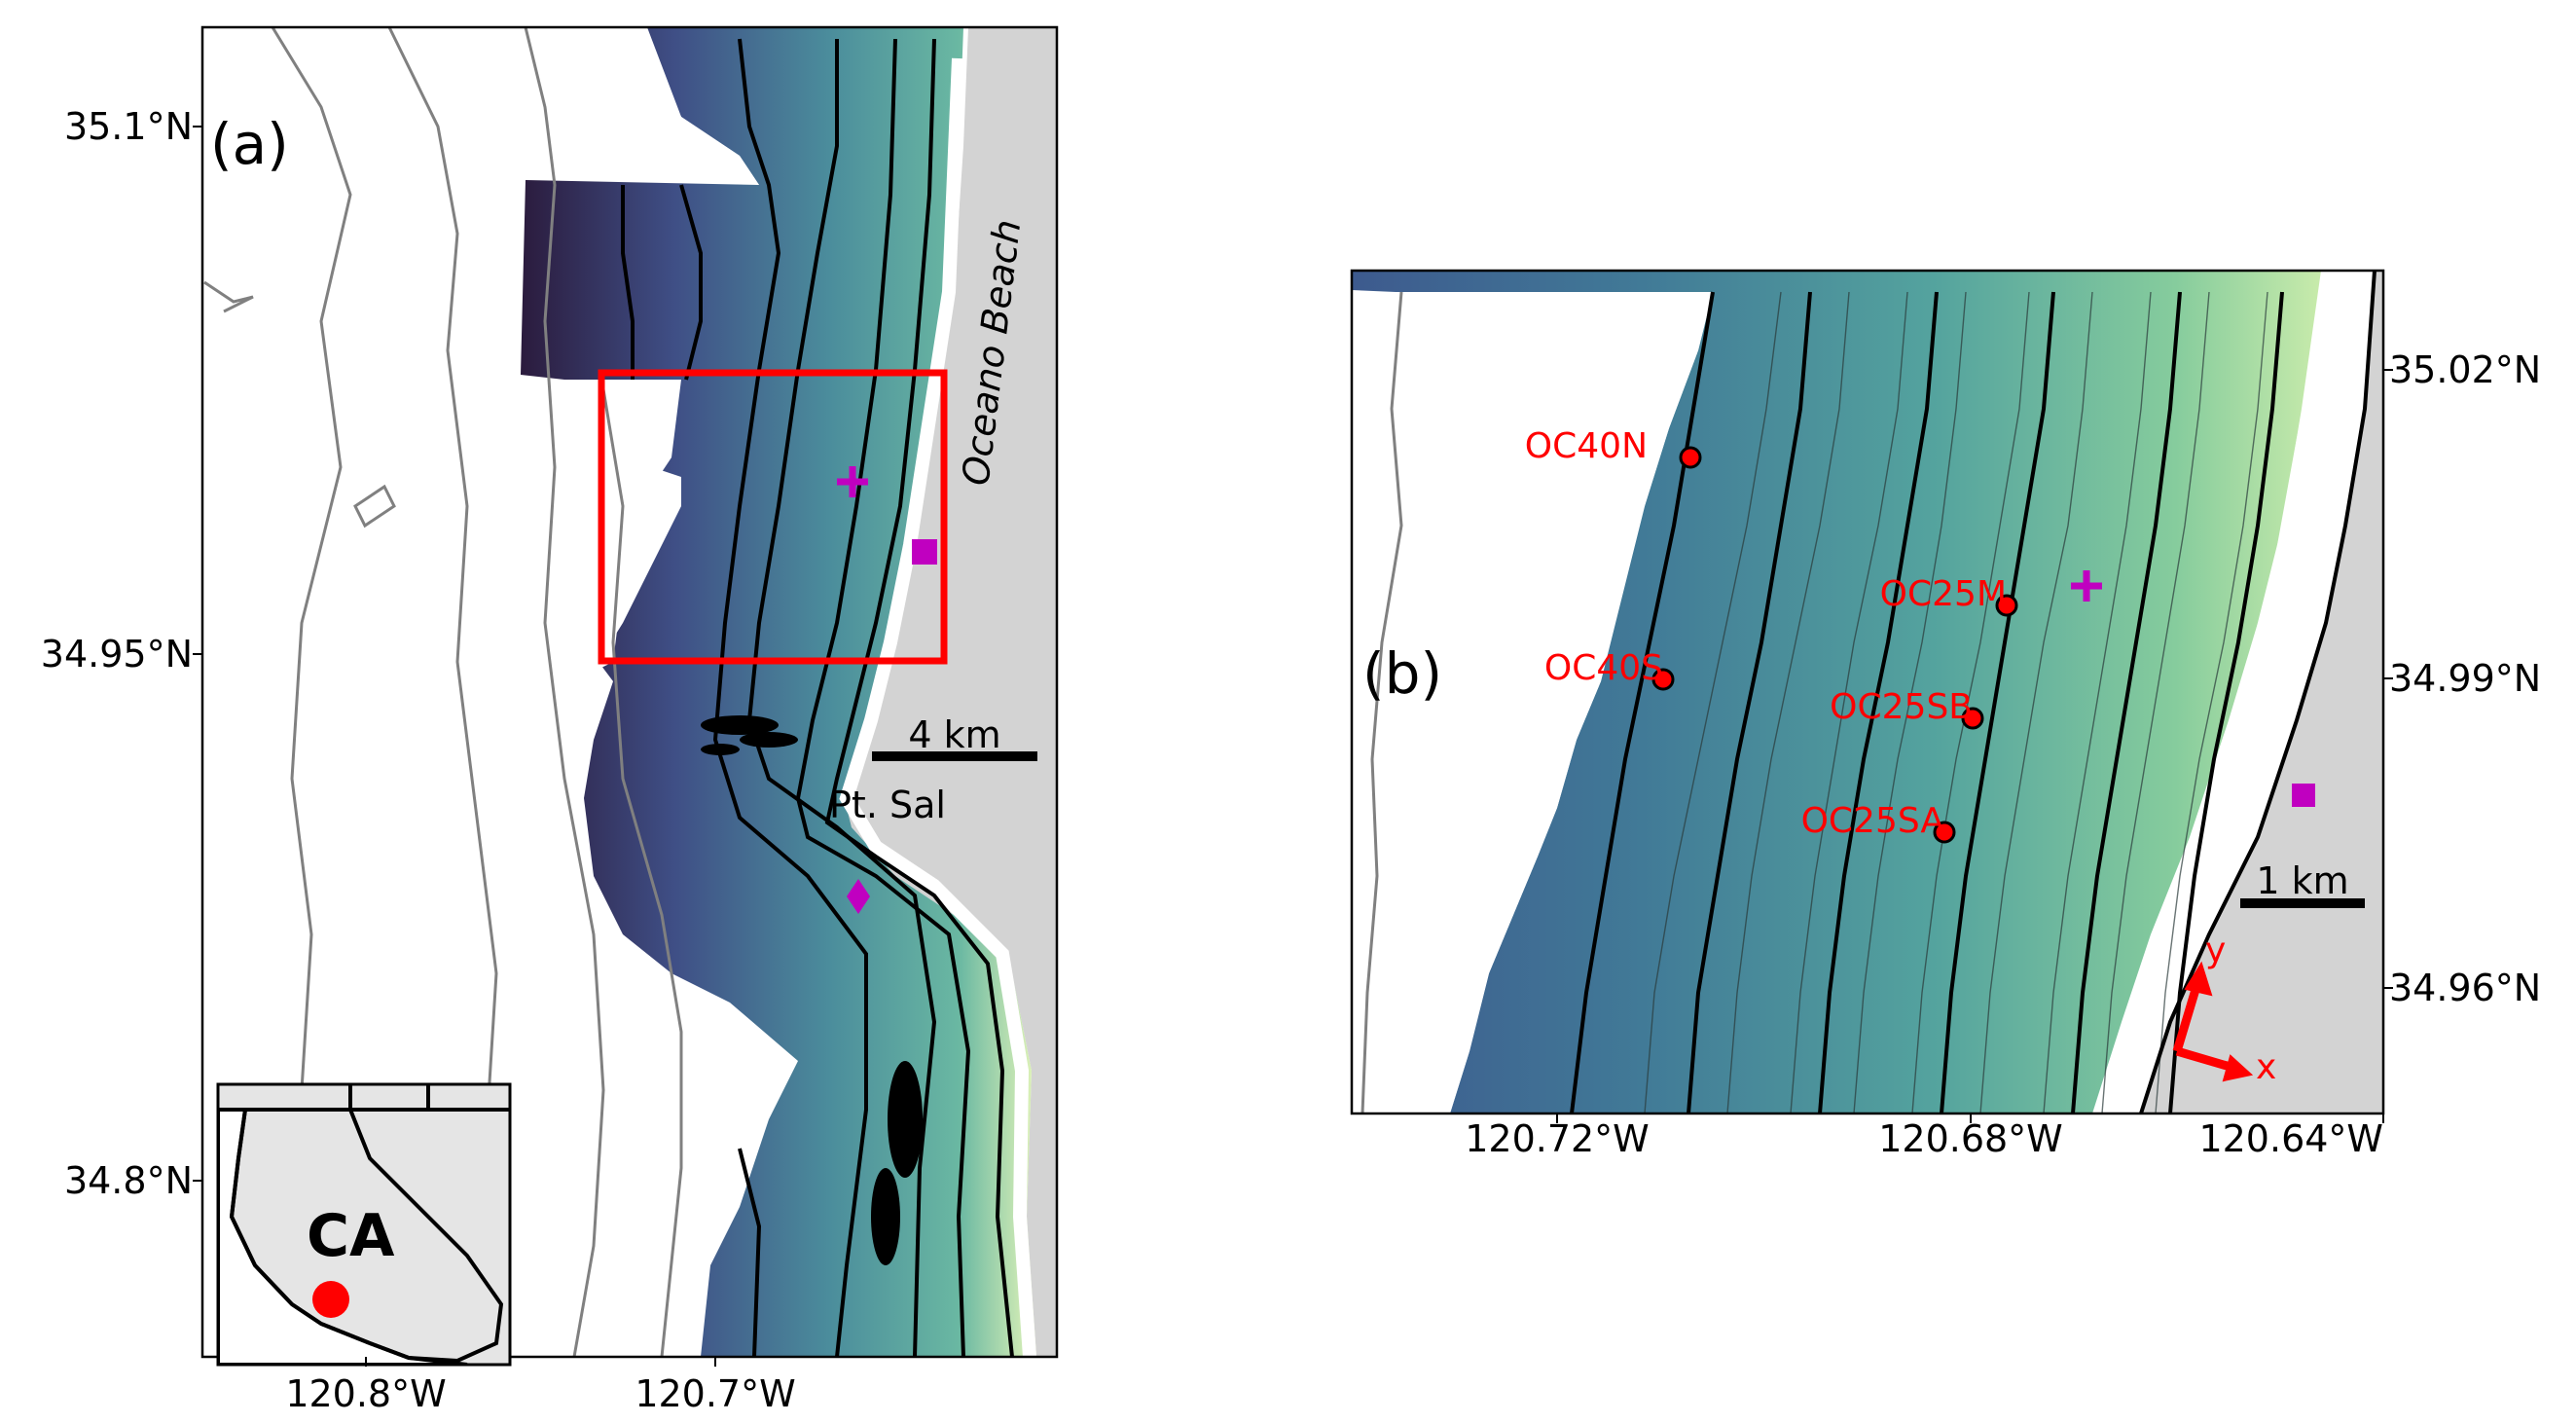  Describe the element at coordinates (1402, 673) in the screenshot. I see `panel-b-label: (b)` at that location.